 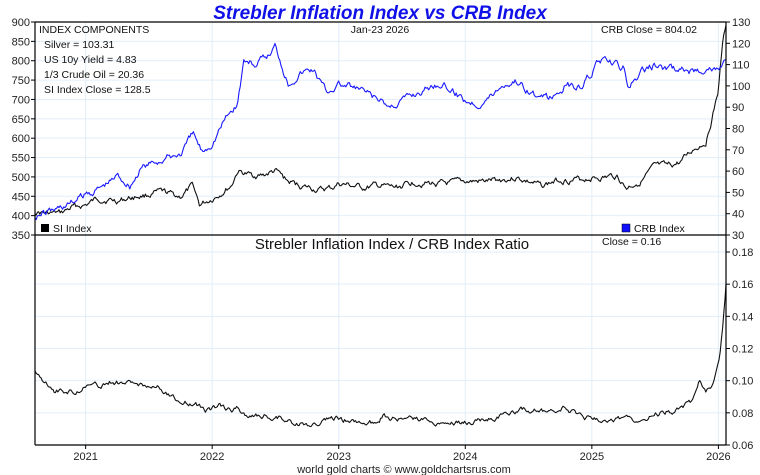 I want to click on right-tick-label: 100, so click(x=741, y=87).